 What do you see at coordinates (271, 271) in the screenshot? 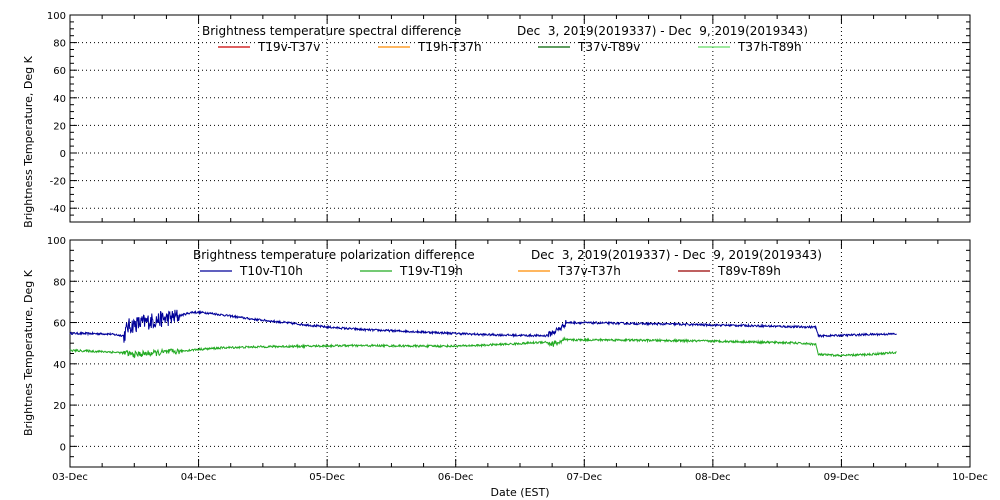
I see `legend-label: T10v-T10h` at bounding box center [271, 271].